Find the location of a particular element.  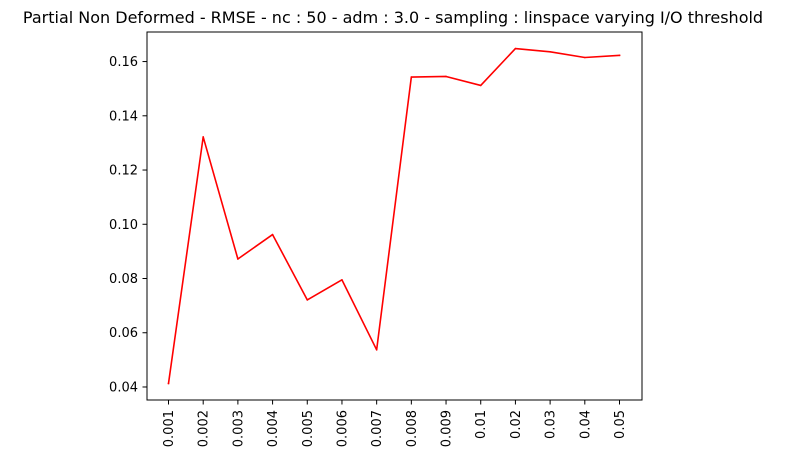

x-tick-label: 0.007 is located at coordinates (377, 428).